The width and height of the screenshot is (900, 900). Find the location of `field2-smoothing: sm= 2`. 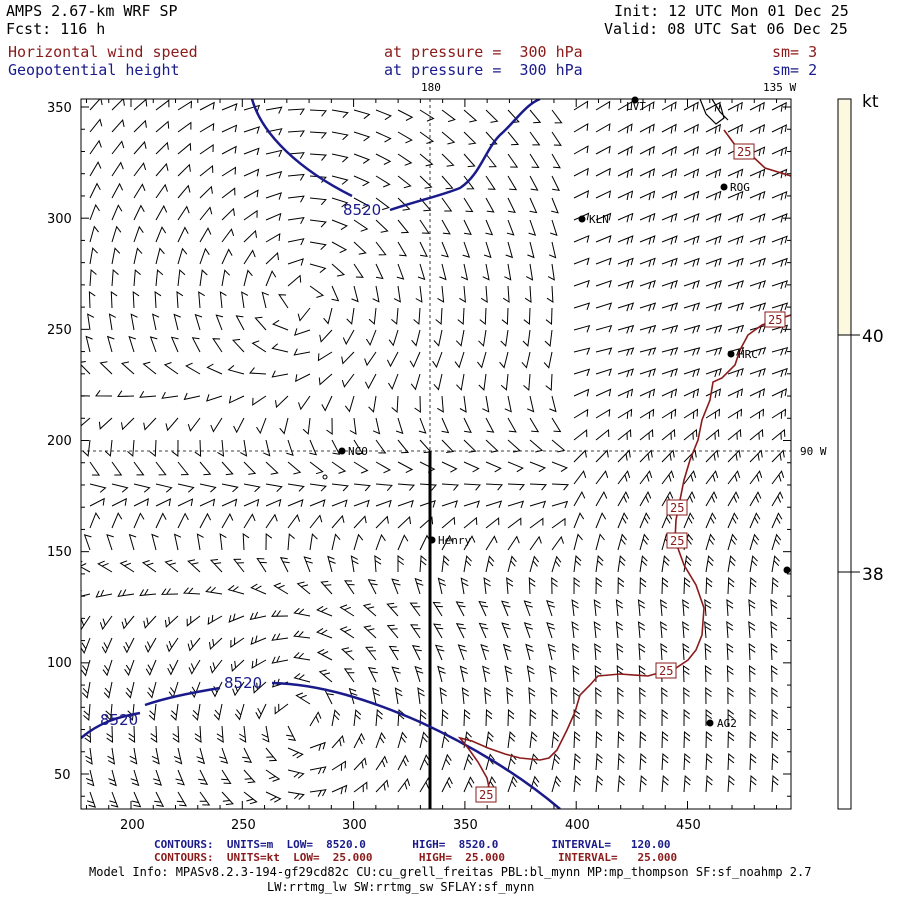

field2-smoothing: sm= 2 is located at coordinates (795, 70).